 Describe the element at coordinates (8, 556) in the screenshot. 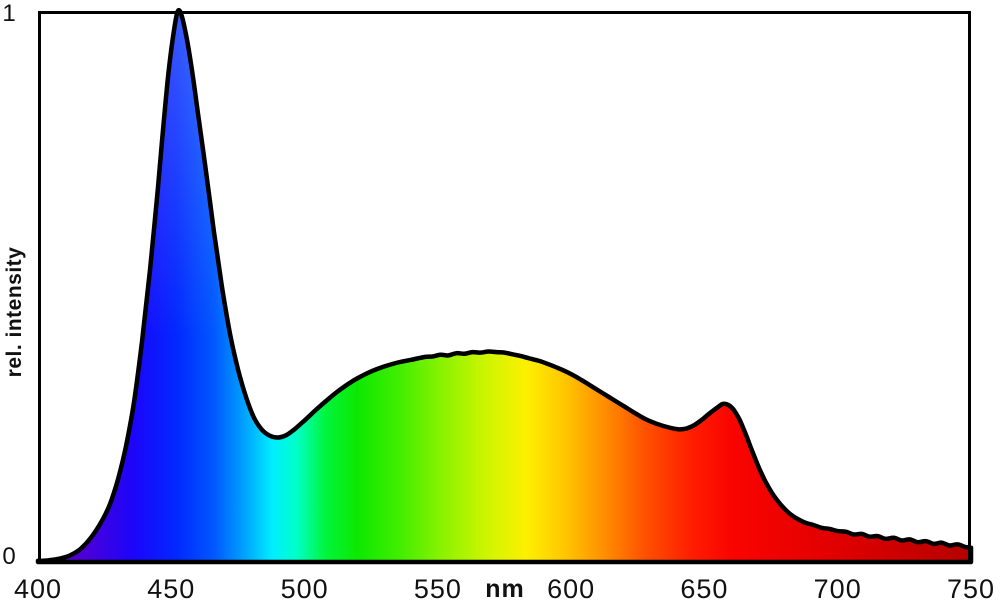

I see `y-tick-min: 0` at that location.